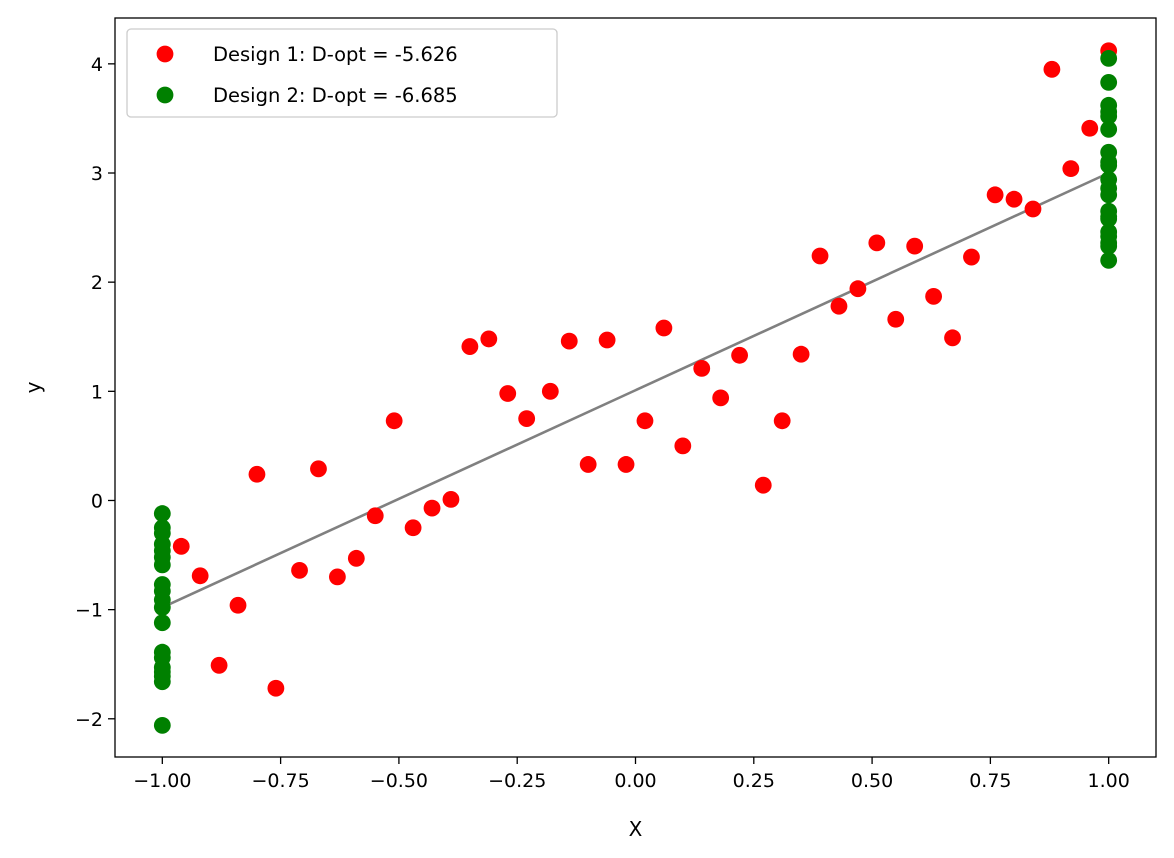 This screenshot has height=858, width=1174. I want to click on x-tick-label: 0.00, so click(635, 781).